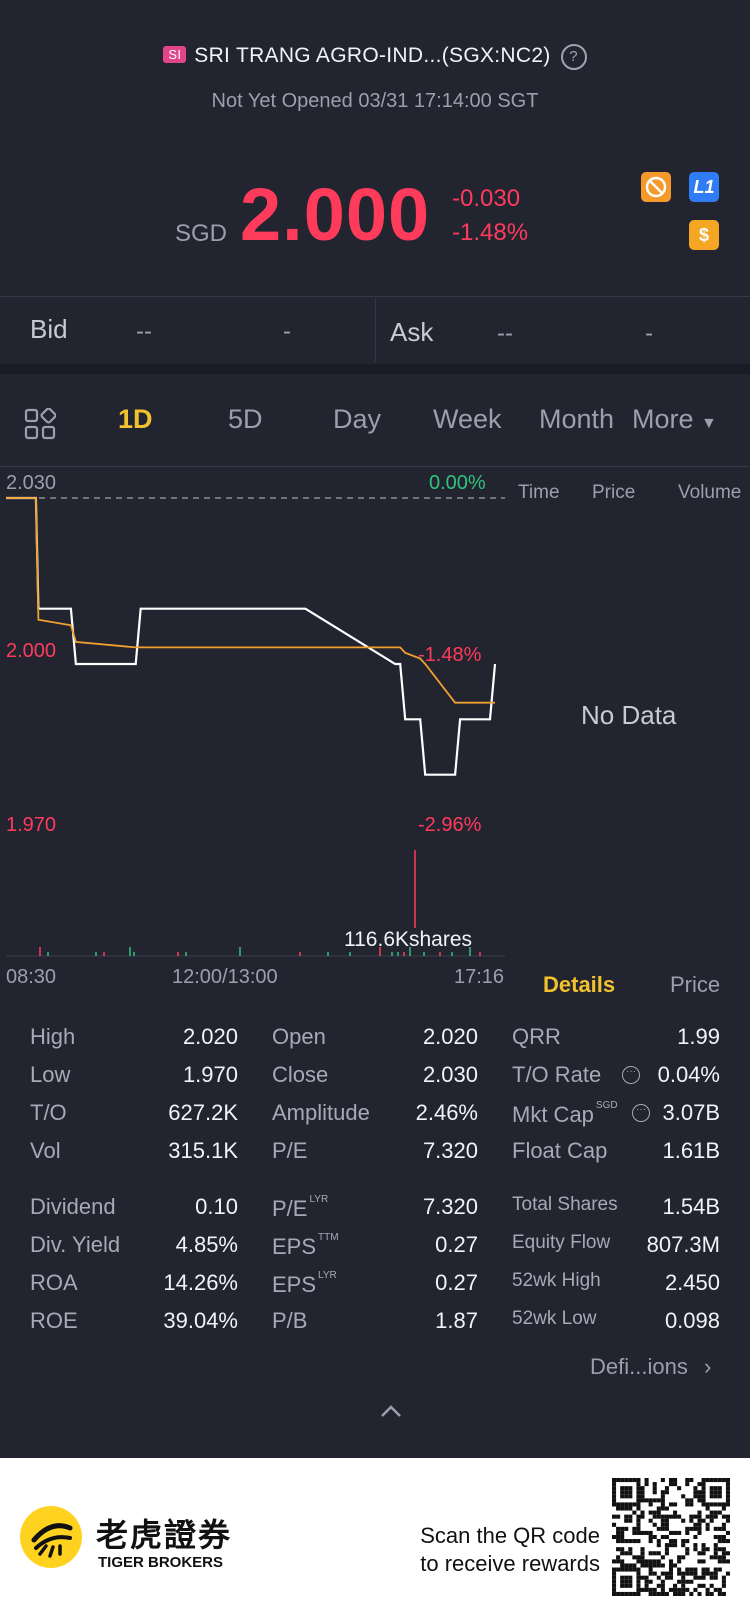 The height and width of the screenshot is (1618, 750). Describe the element at coordinates (40, 426) in the screenshot. I see `chart-layout-icon` at that location.